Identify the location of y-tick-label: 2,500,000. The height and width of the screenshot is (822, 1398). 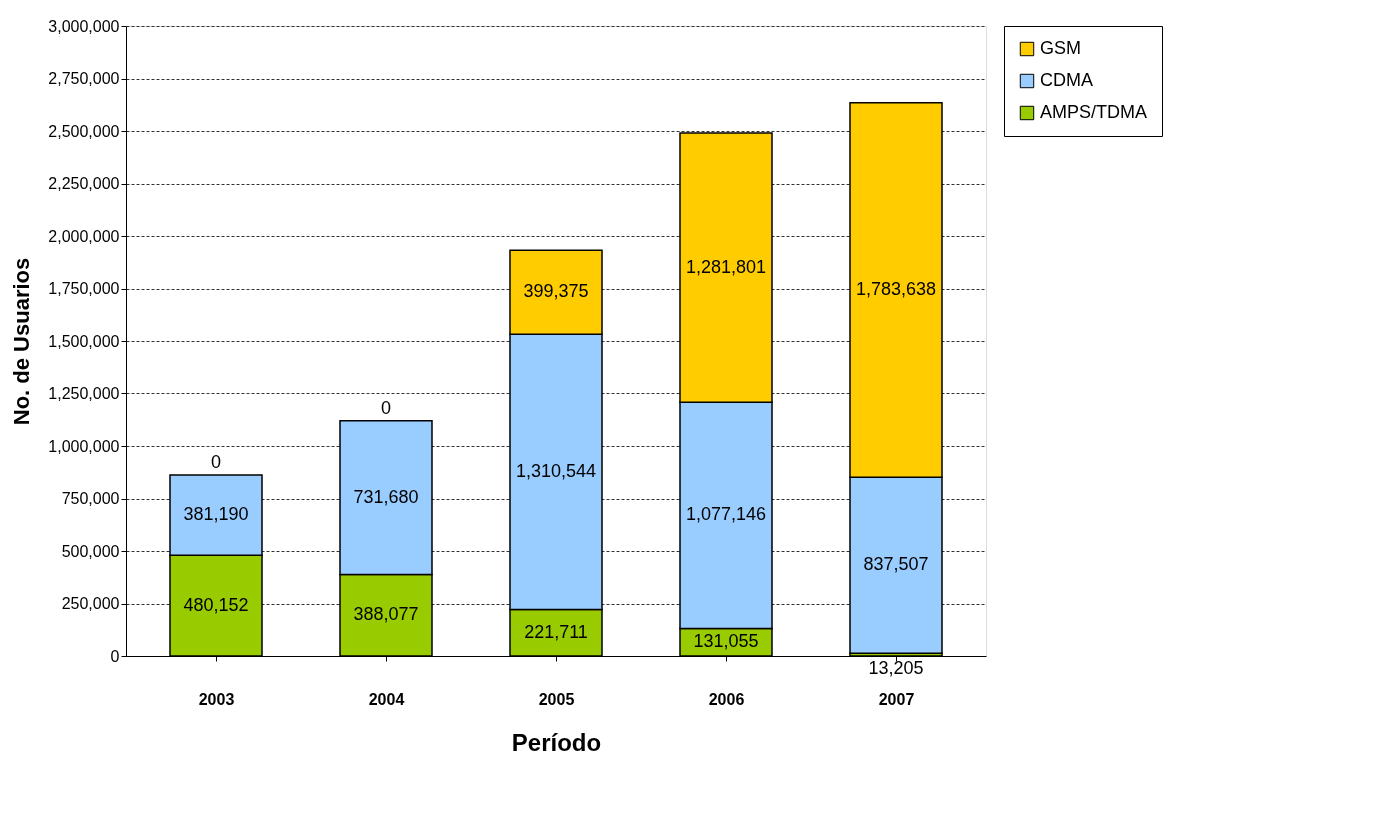
(84, 131).